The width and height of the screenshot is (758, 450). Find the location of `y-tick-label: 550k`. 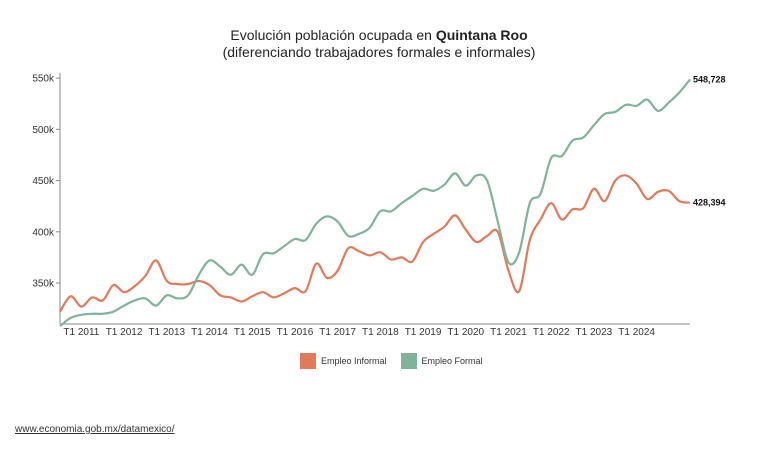

y-tick-label: 550k is located at coordinates (43, 79).